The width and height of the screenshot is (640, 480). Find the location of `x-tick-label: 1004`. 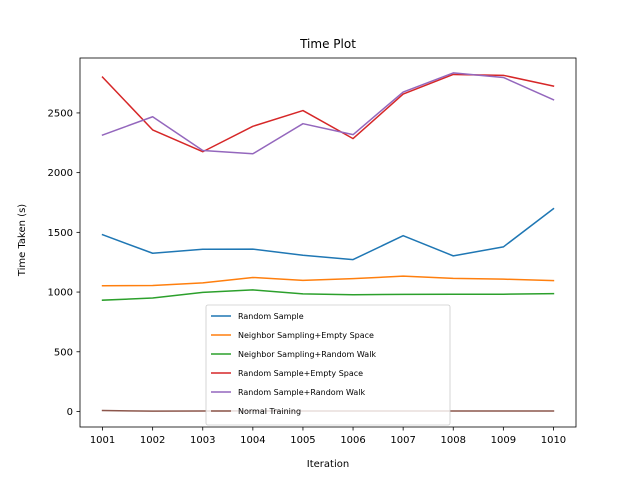

x-tick-label: 1004 is located at coordinates (252, 440).